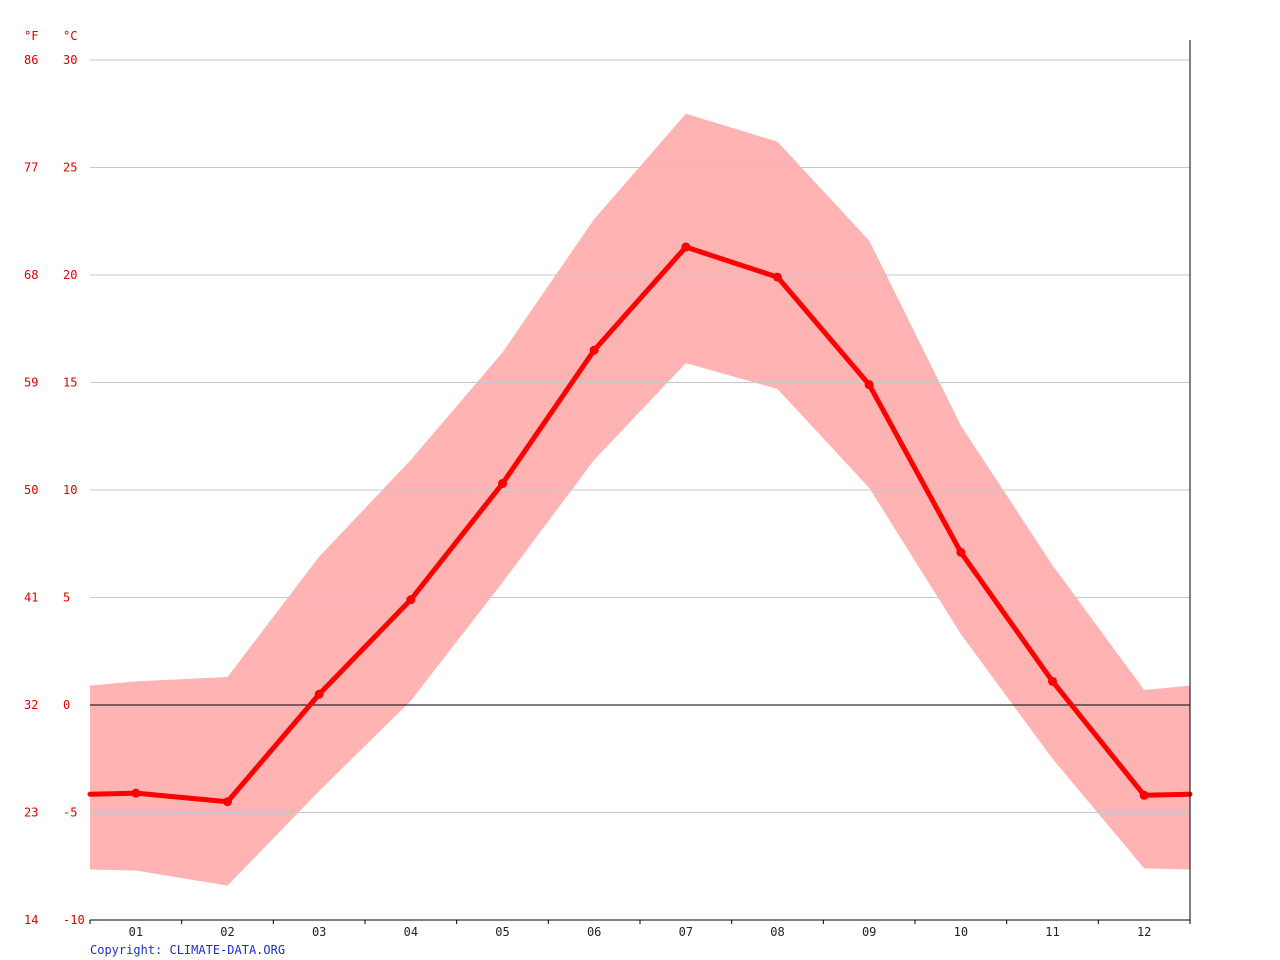 The image size is (1280, 960). What do you see at coordinates (31, 598) in the screenshot?
I see `fahrenheit-tick-label: 41` at bounding box center [31, 598].